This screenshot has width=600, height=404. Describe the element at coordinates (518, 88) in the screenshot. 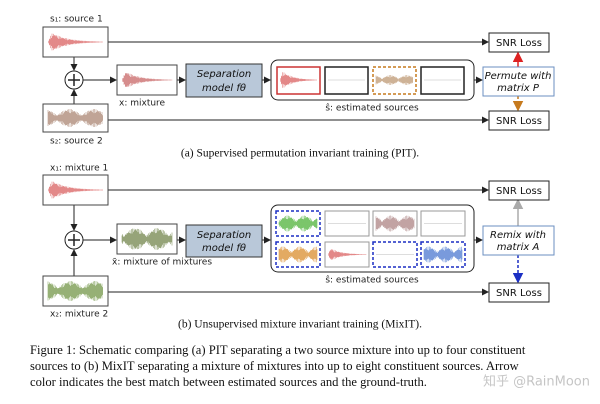

I see `label: matrix P` at that location.